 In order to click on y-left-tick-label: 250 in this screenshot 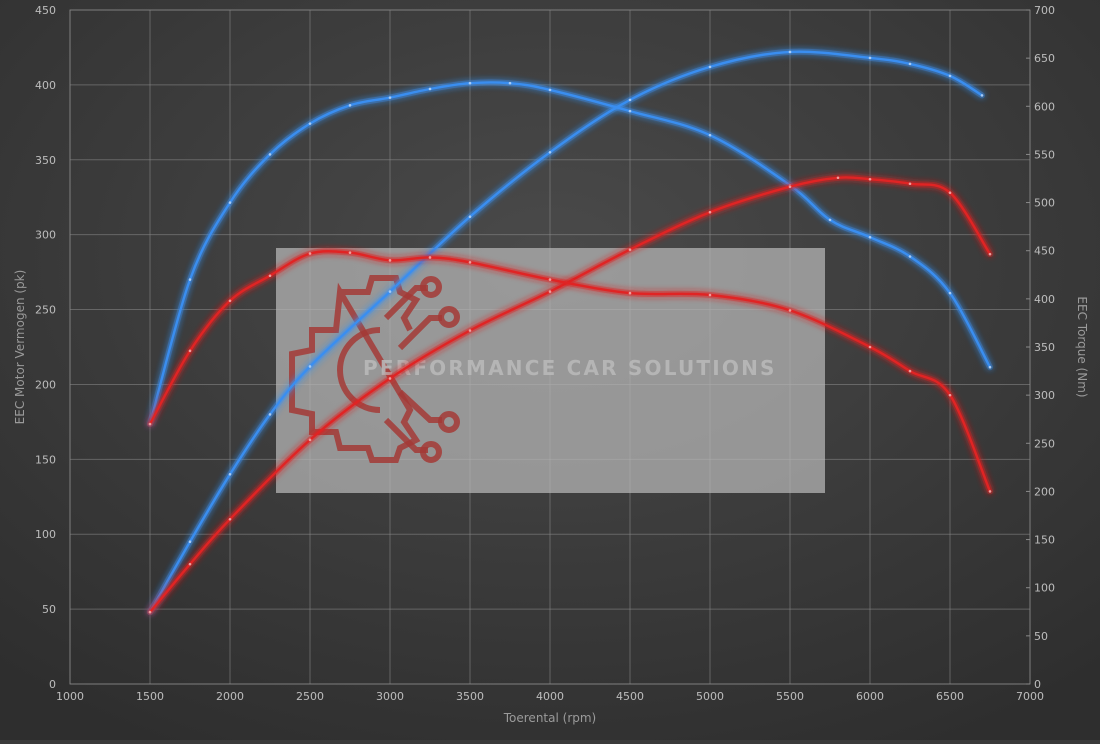, I will do `click(45, 310)`.